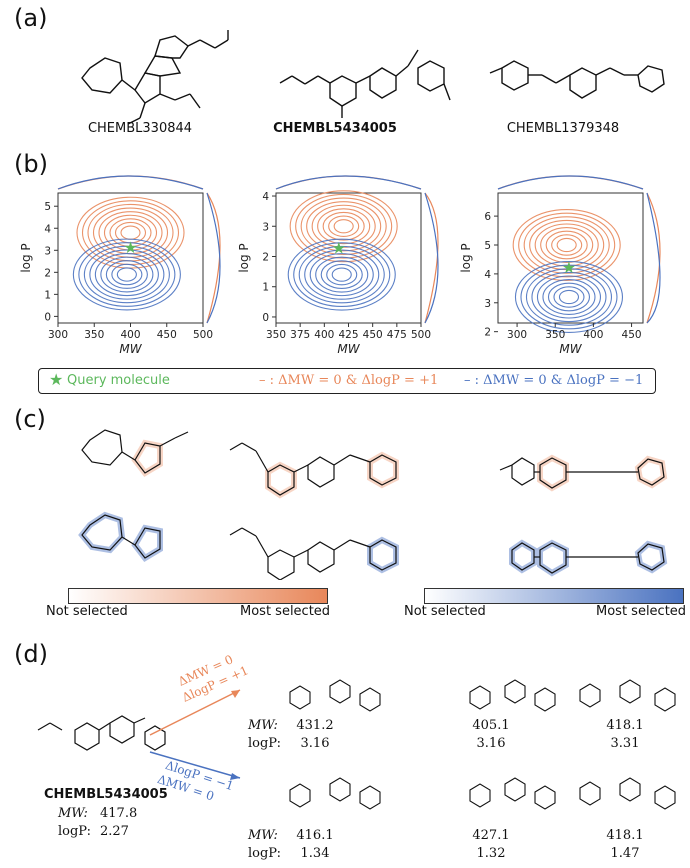  What do you see at coordinates (263, 725) in the screenshot?
I see `top-row-mw-label: MW:` at bounding box center [263, 725].